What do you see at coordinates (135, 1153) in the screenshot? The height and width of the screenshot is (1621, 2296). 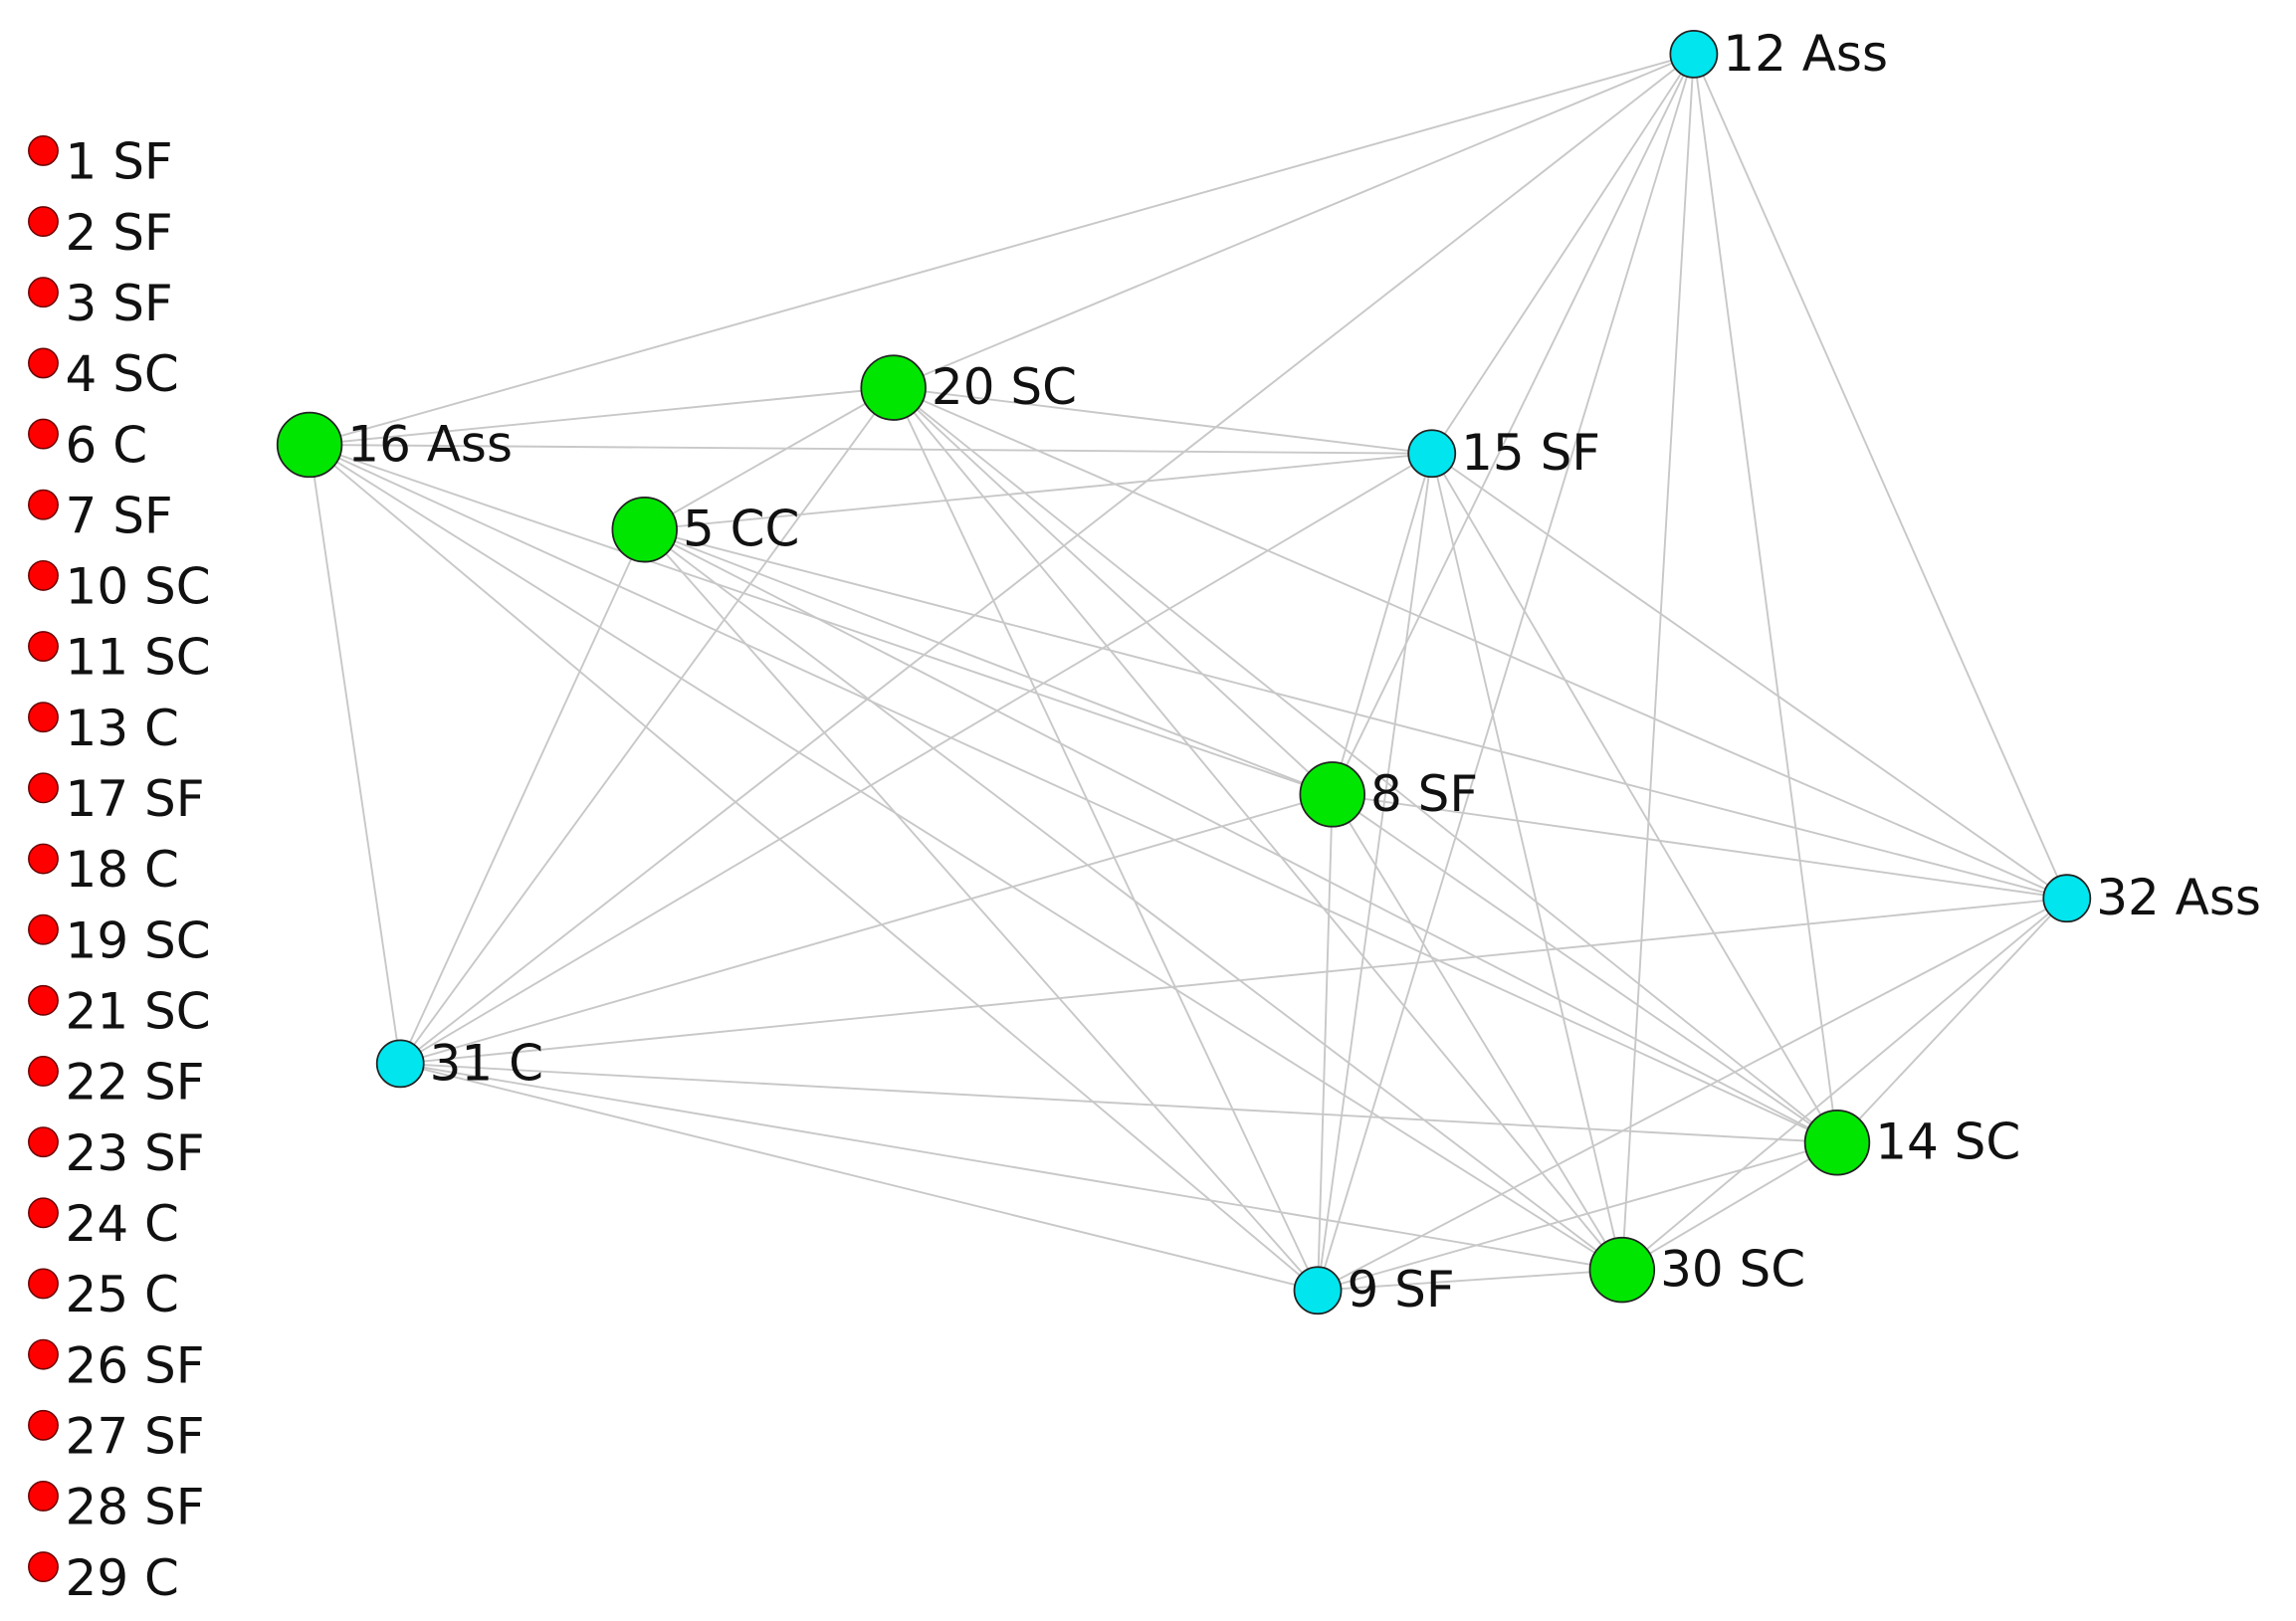 I see `isolate-label: 23 SF` at bounding box center [135, 1153].